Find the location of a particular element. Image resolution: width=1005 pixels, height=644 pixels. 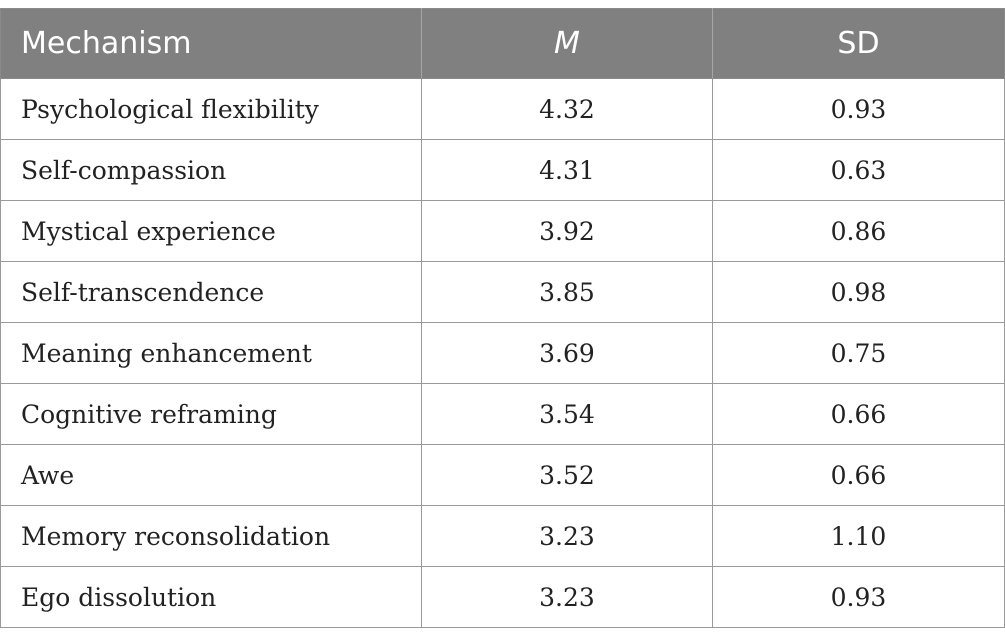

cell-mean: 3.69 is located at coordinates (567, 353).